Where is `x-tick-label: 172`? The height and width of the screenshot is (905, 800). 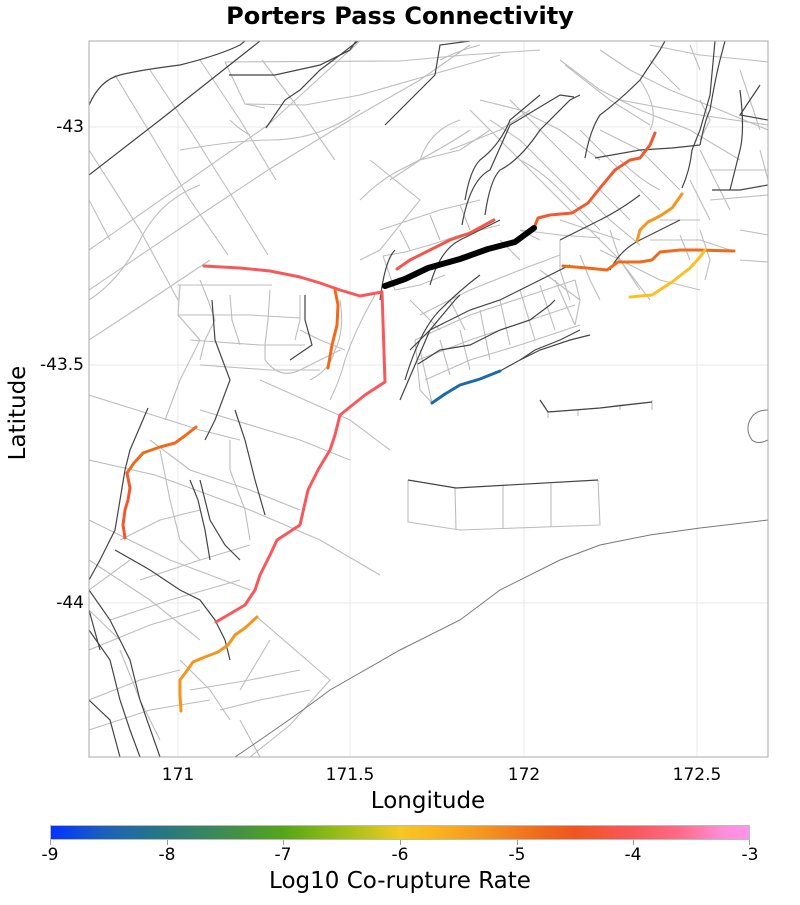
x-tick-label: 172 is located at coordinates (524, 775).